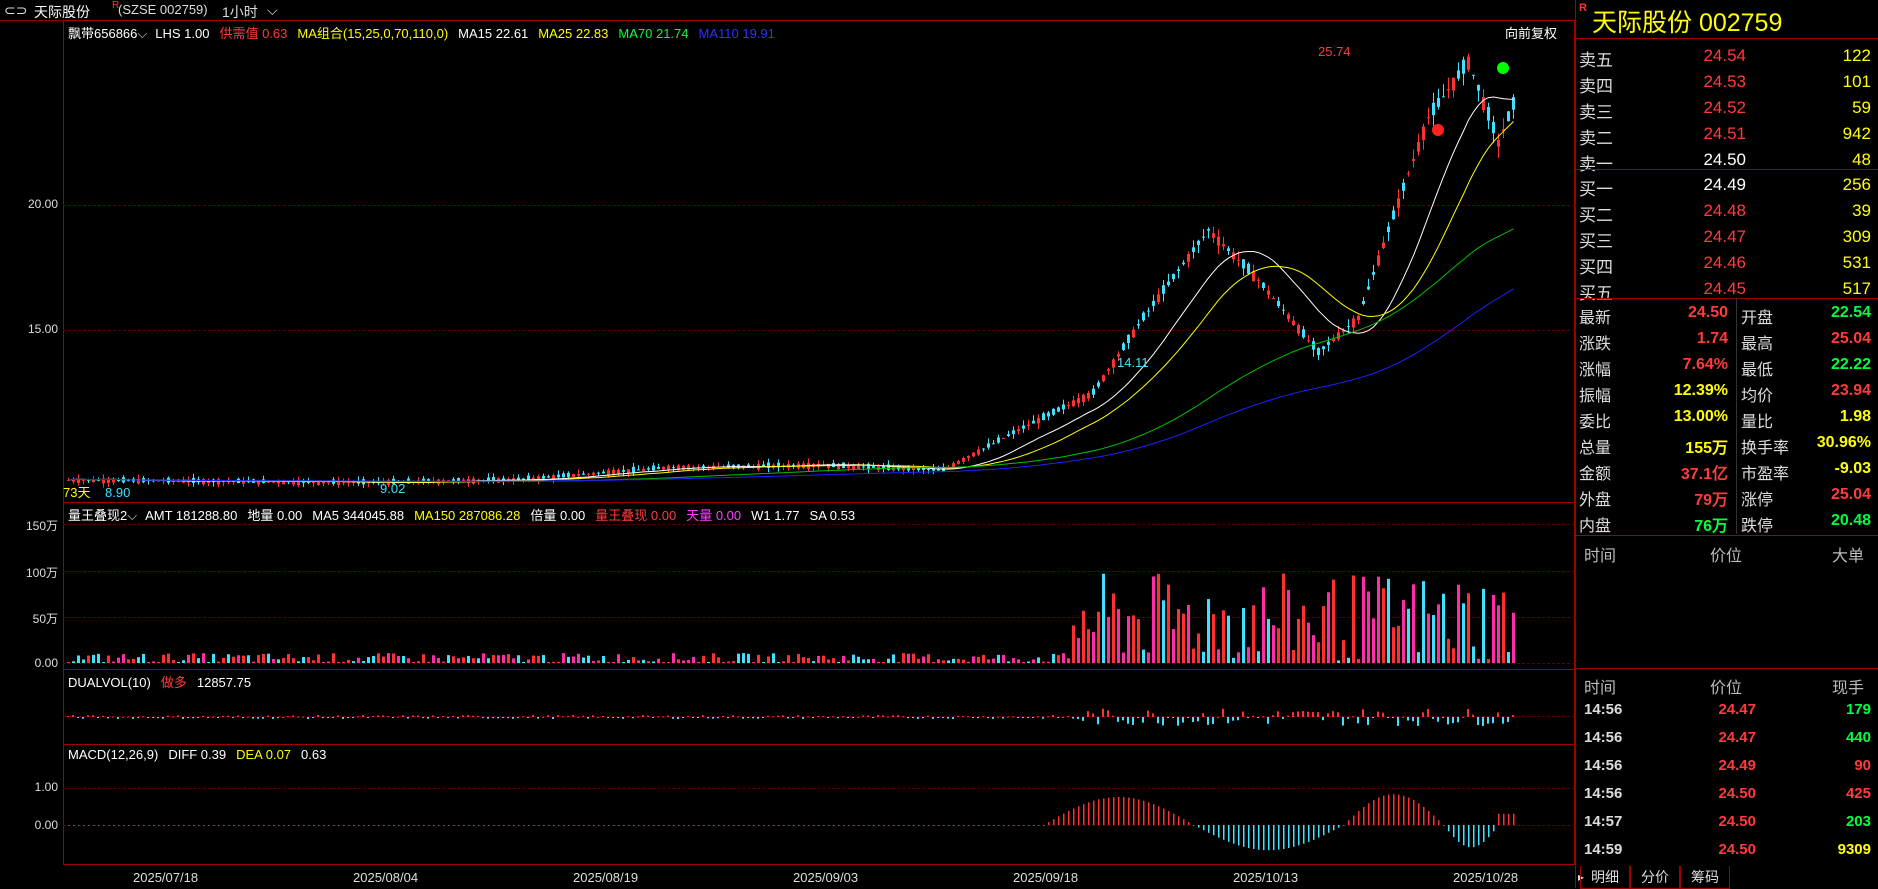 The width and height of the screenshot is (1878, 889). What do you see at coordinates (1727, 795) in the screenshot?
I see `tick-row: 14:56 24.50 425` at bounding box center [1727, 795].